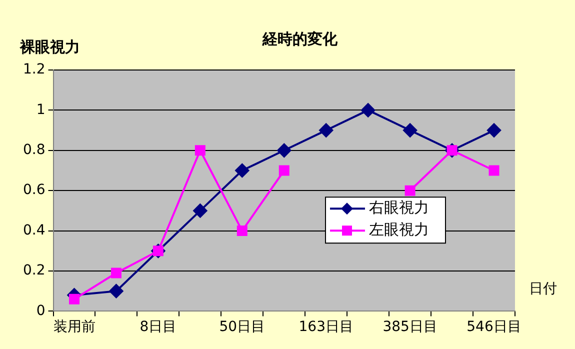 The width and height of the screenshot is (575, 349). Describe the element at coordinates (34, 190) in the screenshot. I see `y-tick-label: 0.6` at that location.